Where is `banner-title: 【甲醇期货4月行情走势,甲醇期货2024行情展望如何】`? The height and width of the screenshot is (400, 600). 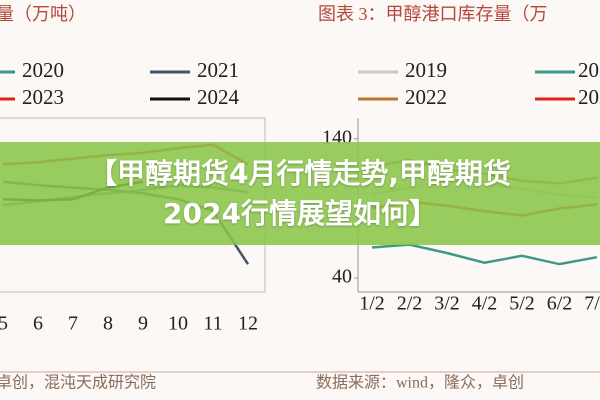 banner-title: 【甲醇期货4月行情走势,甲醇期货2024行情展望如何】 is located at coordinates (300, 193).